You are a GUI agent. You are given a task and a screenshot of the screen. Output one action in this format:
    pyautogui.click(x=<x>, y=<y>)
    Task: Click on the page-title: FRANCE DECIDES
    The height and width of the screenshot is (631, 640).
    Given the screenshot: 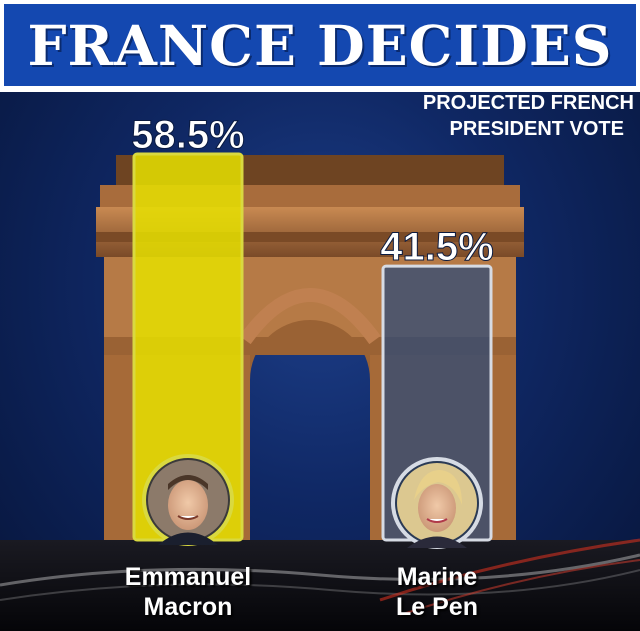 What is the action you would take?
    pyautogui.click(x=320, y=45)
    